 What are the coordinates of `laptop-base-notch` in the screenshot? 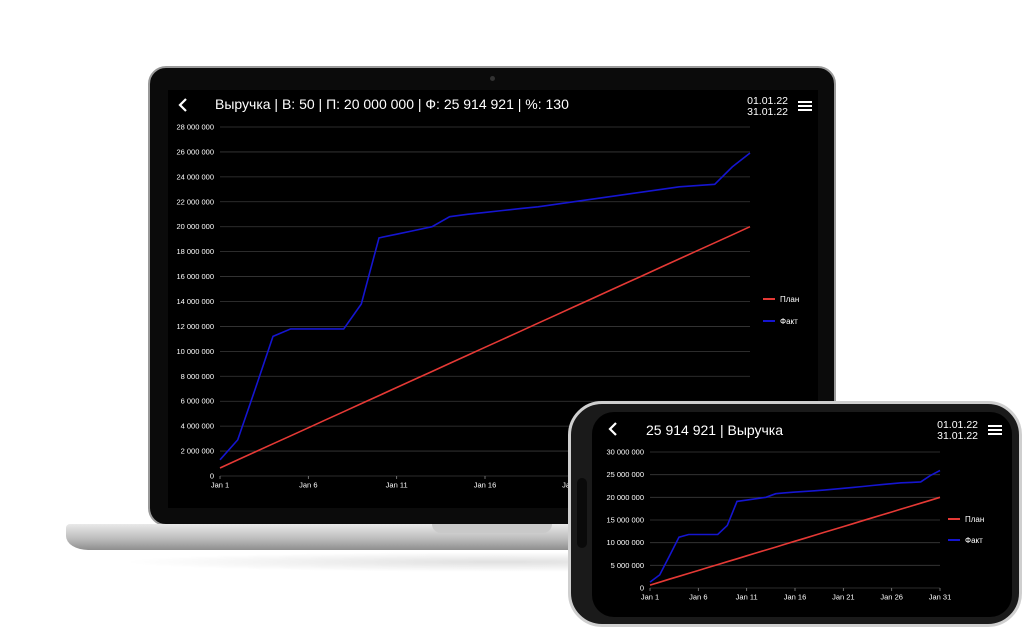 It's located at (492, 528).